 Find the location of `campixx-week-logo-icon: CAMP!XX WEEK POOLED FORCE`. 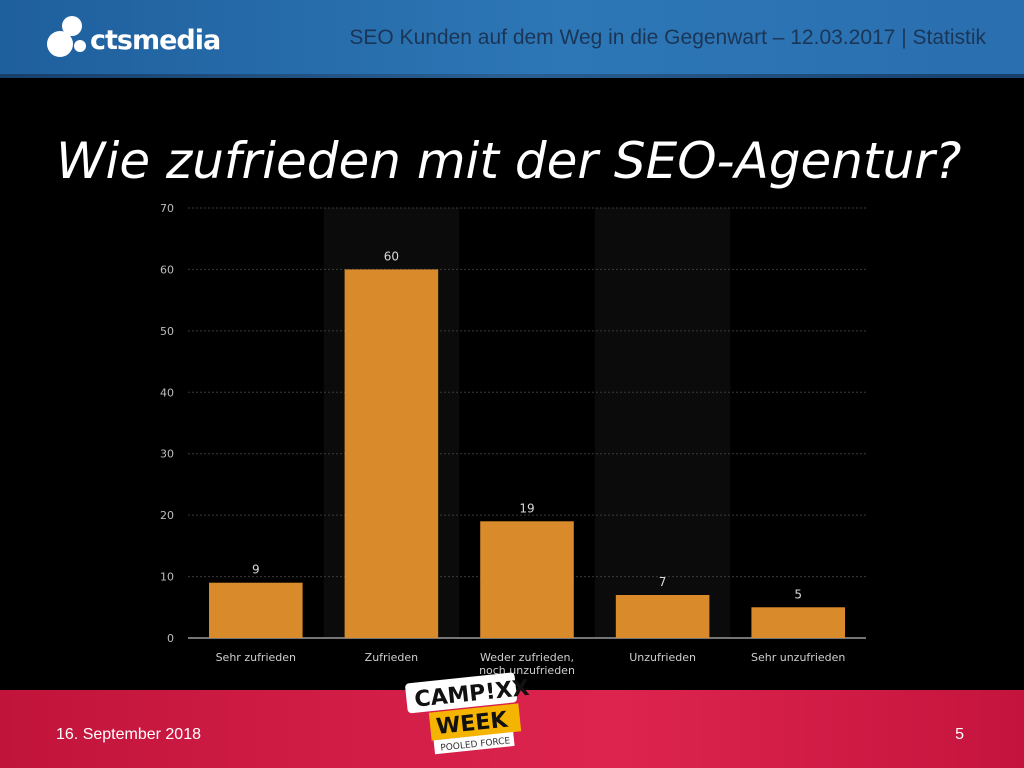

campixx-week-logo-icon: CAMP!XX WEEK POOLED FORCE is located at coordinates (467, 713).